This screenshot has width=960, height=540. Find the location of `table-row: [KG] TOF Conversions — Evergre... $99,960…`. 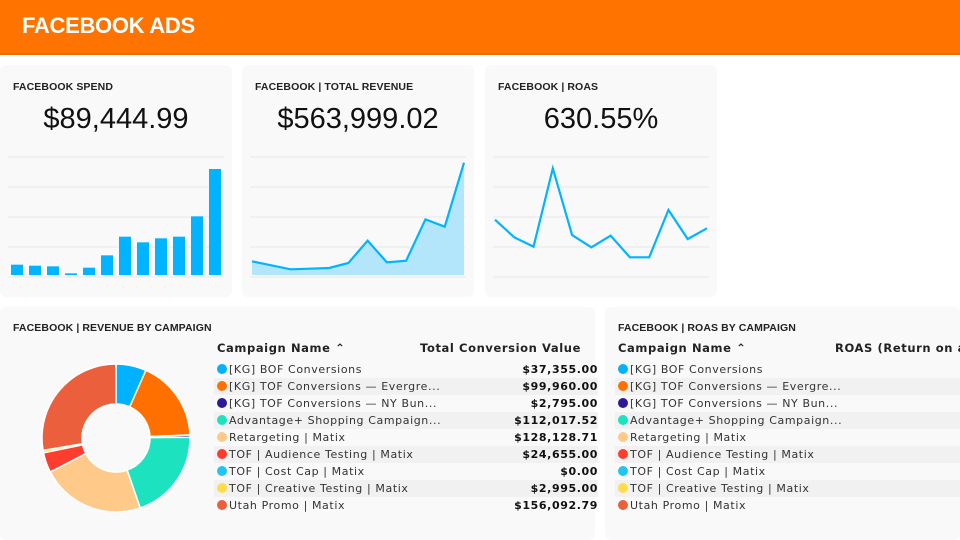

table-row: [KG] TOF Conversions — Evergre... $99,960… is located at coordinates (406, 386).